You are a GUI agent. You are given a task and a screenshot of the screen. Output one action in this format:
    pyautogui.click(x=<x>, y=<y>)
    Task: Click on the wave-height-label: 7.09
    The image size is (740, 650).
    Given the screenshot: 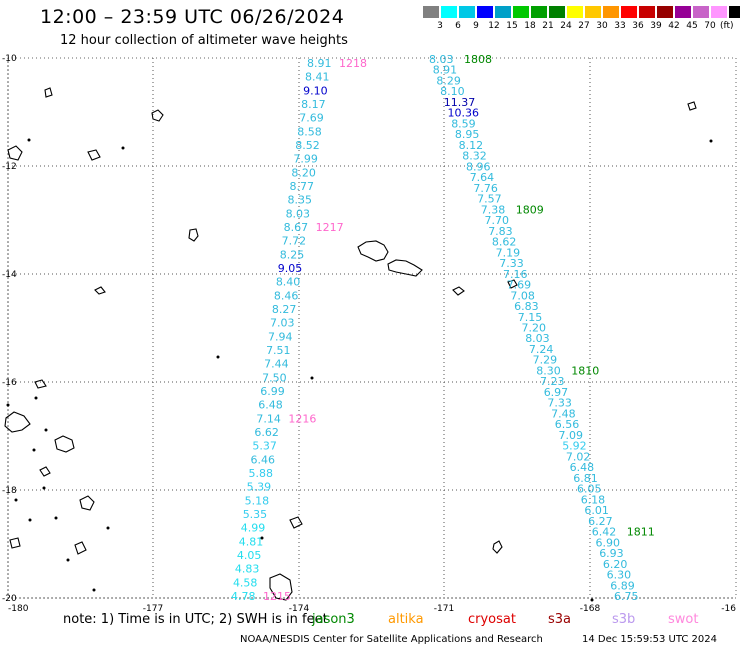 What is the action you would take?
    pyautogui.click(x=571, y=435)
    